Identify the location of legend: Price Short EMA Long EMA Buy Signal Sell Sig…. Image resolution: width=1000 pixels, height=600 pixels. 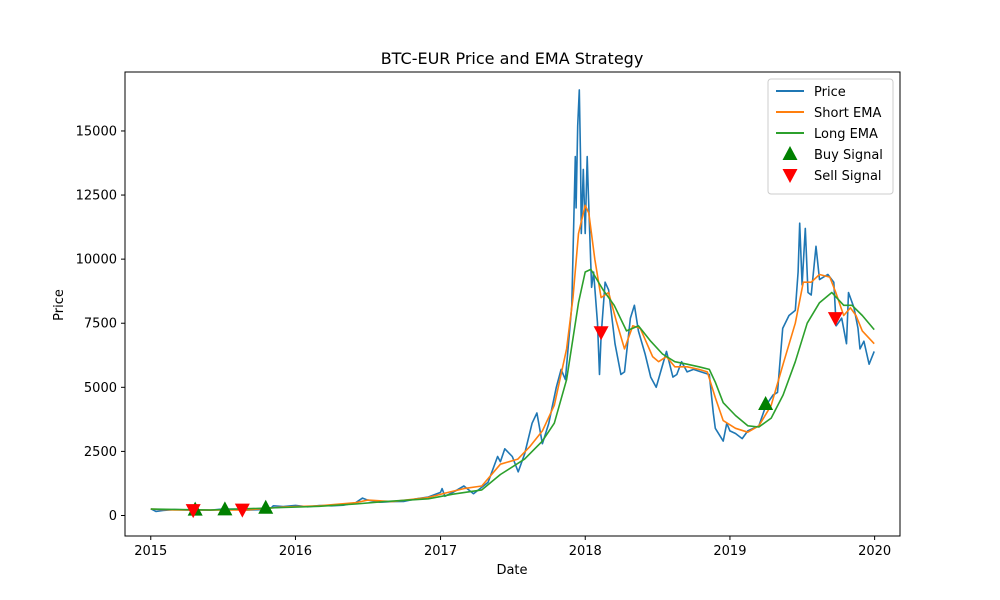
(830, 136).